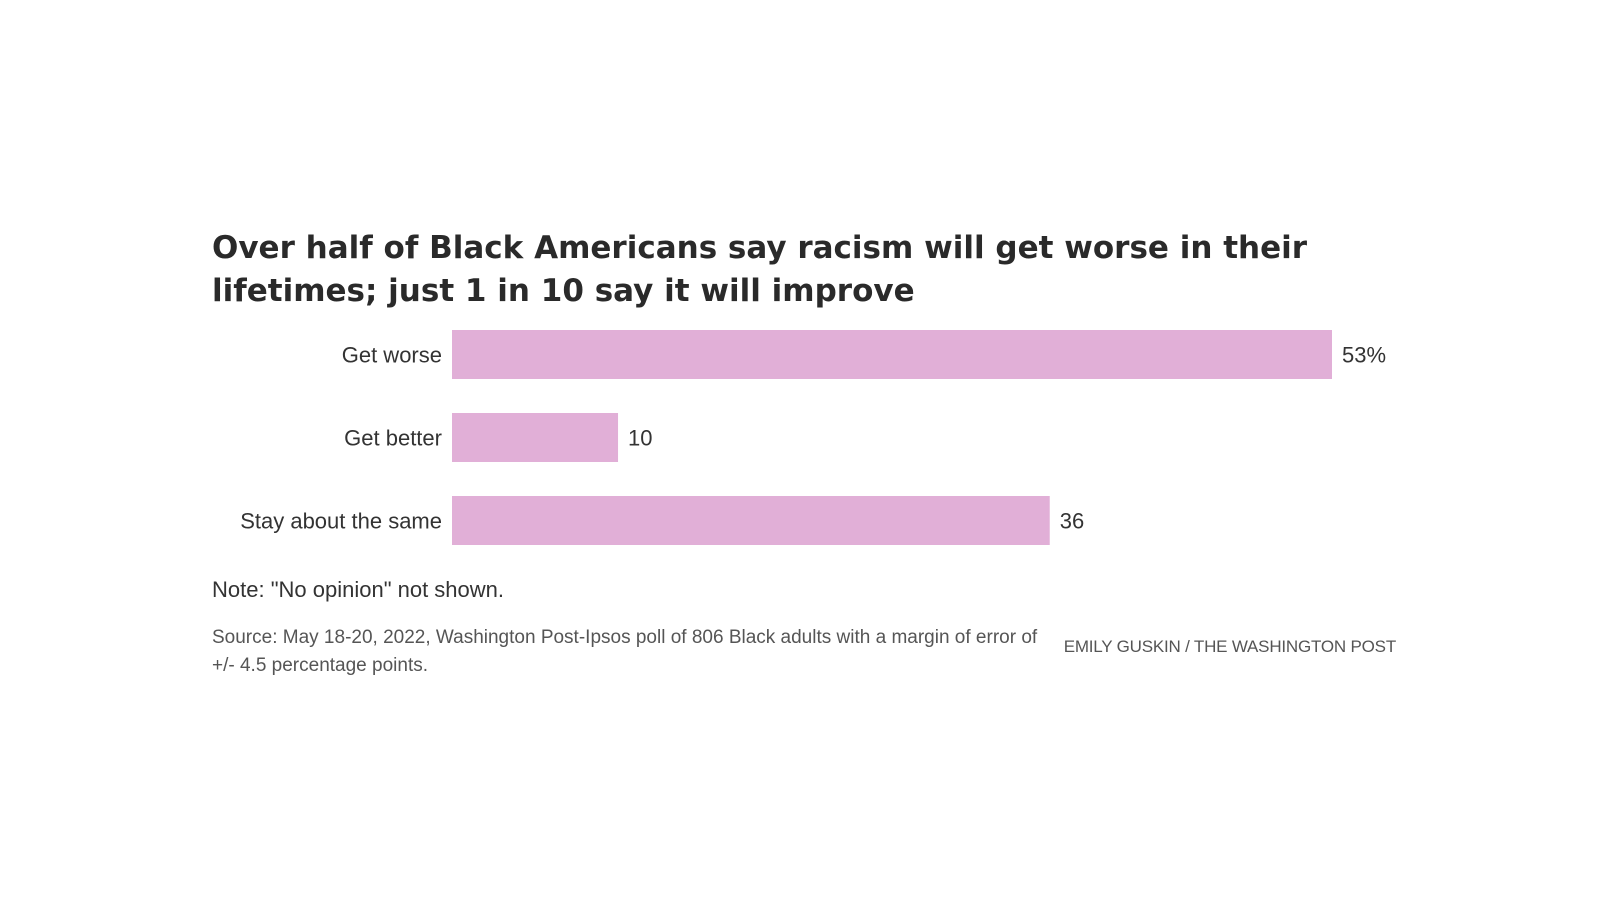 The image size is (1600, 900). Describe the element at coordinates (341, 521) in the screenshot. I see `category-label: Stay about the same` at that location.